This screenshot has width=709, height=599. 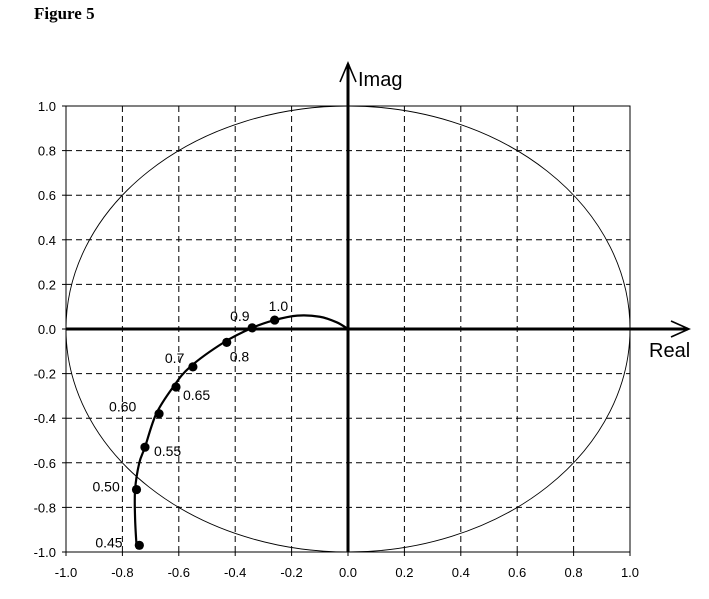 What do you see at coordinates (630, 572) in the screenshot?
I see `x-tick-label: 1.0` at bounding box center [630, 572].